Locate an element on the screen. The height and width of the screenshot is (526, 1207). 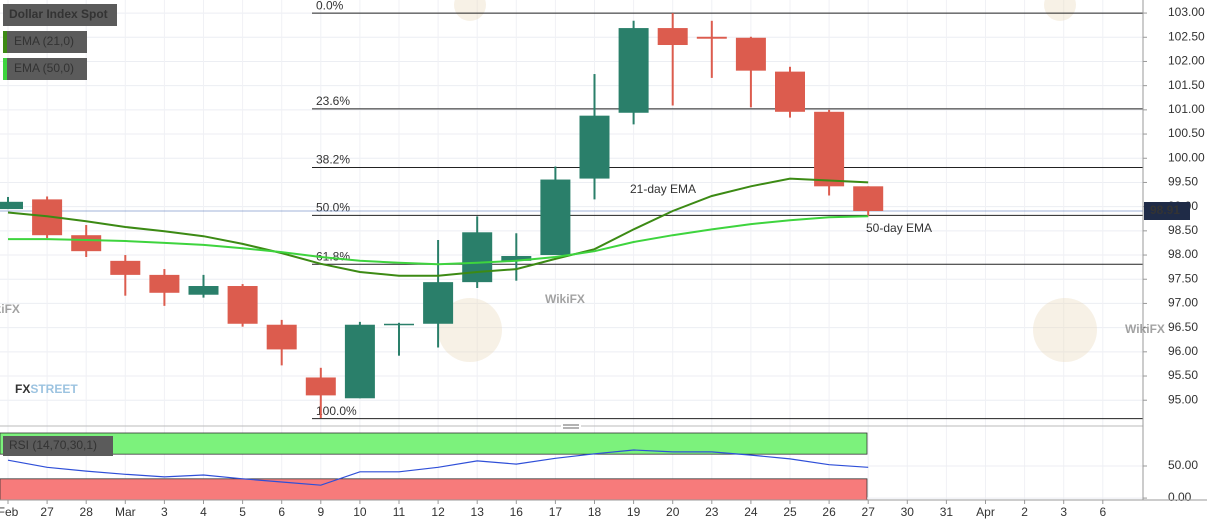
x-tick-label: 10 is located at coordinates (360, 512).